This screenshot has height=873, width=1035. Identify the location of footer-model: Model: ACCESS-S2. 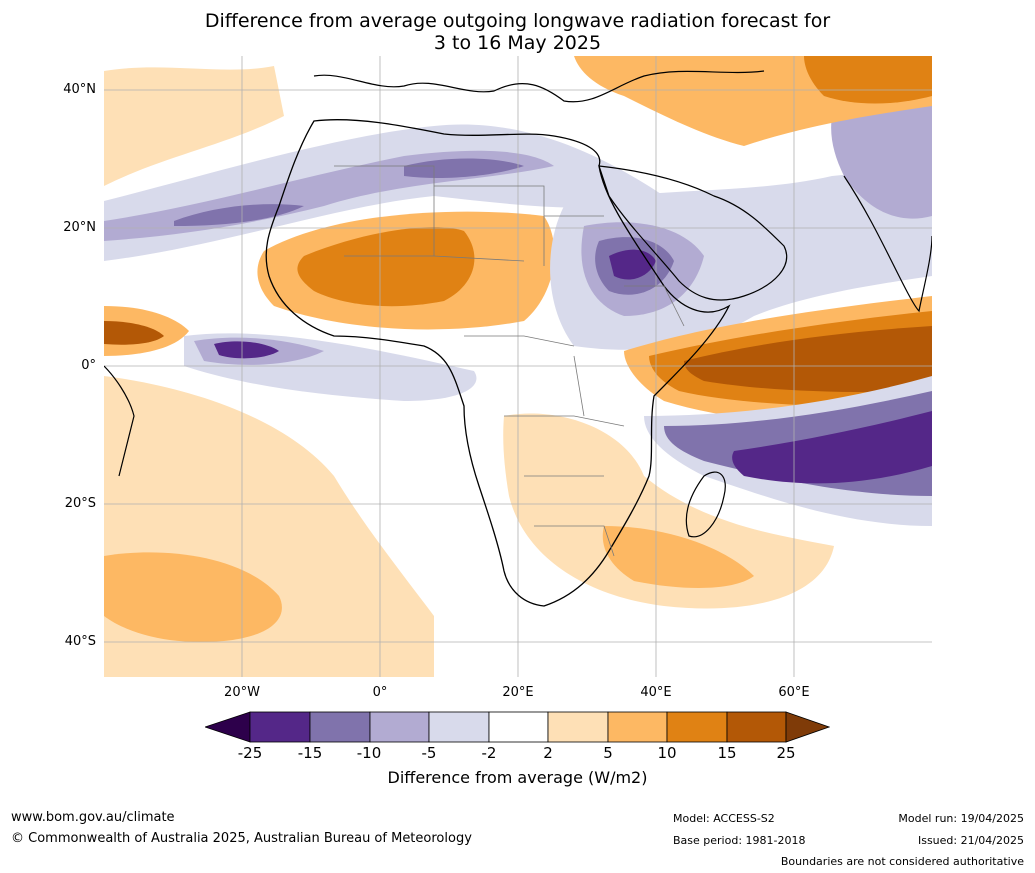
(724, 818).